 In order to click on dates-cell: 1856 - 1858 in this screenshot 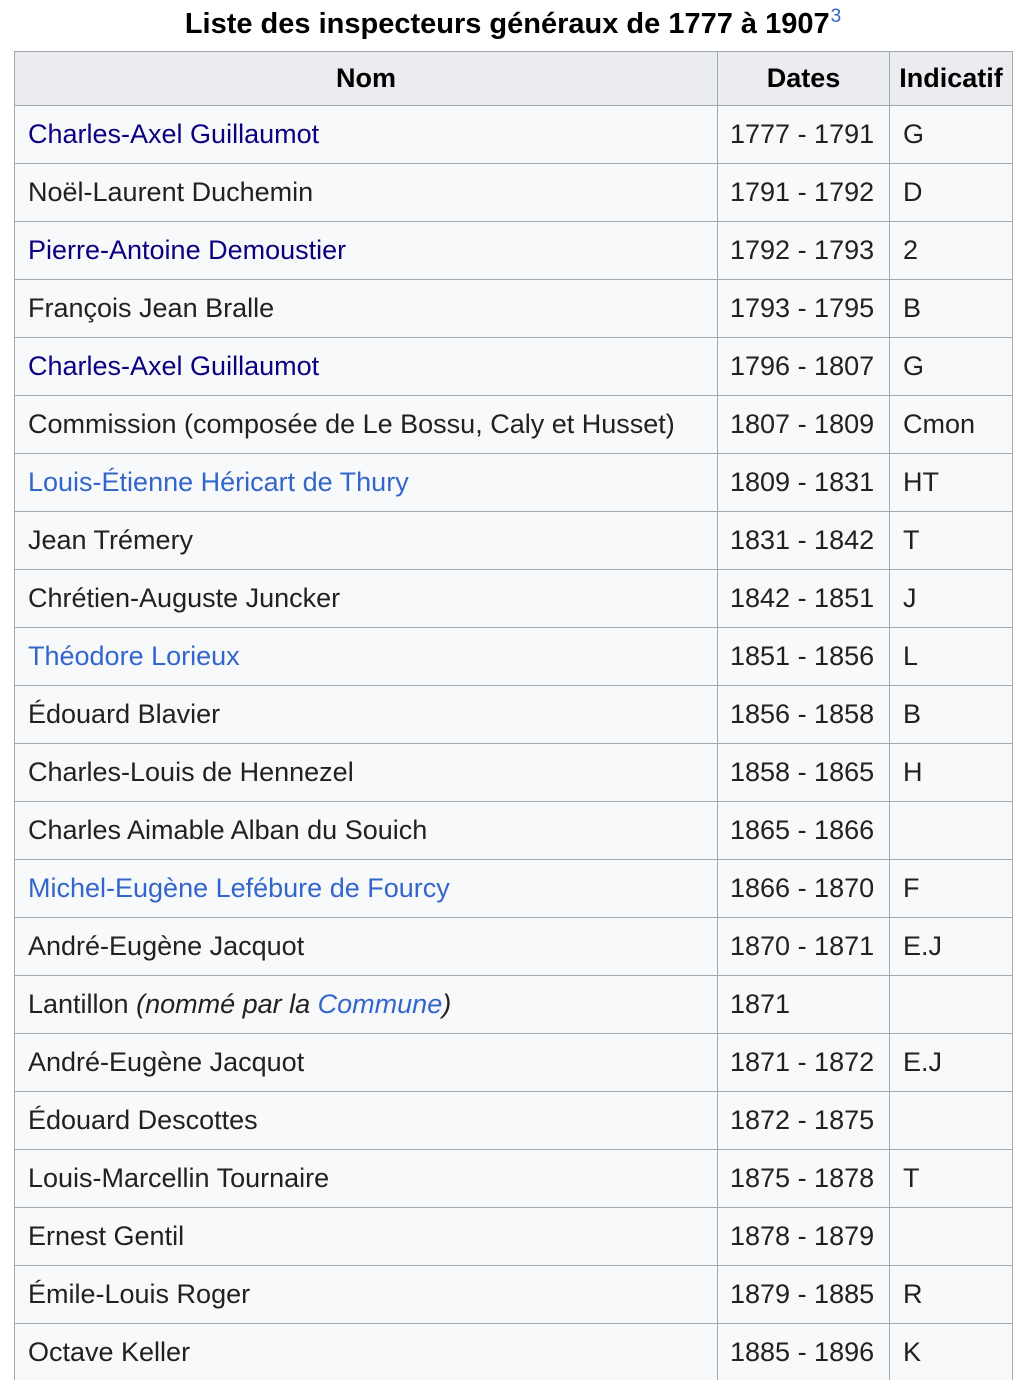, I will do `click(803, 714)`.